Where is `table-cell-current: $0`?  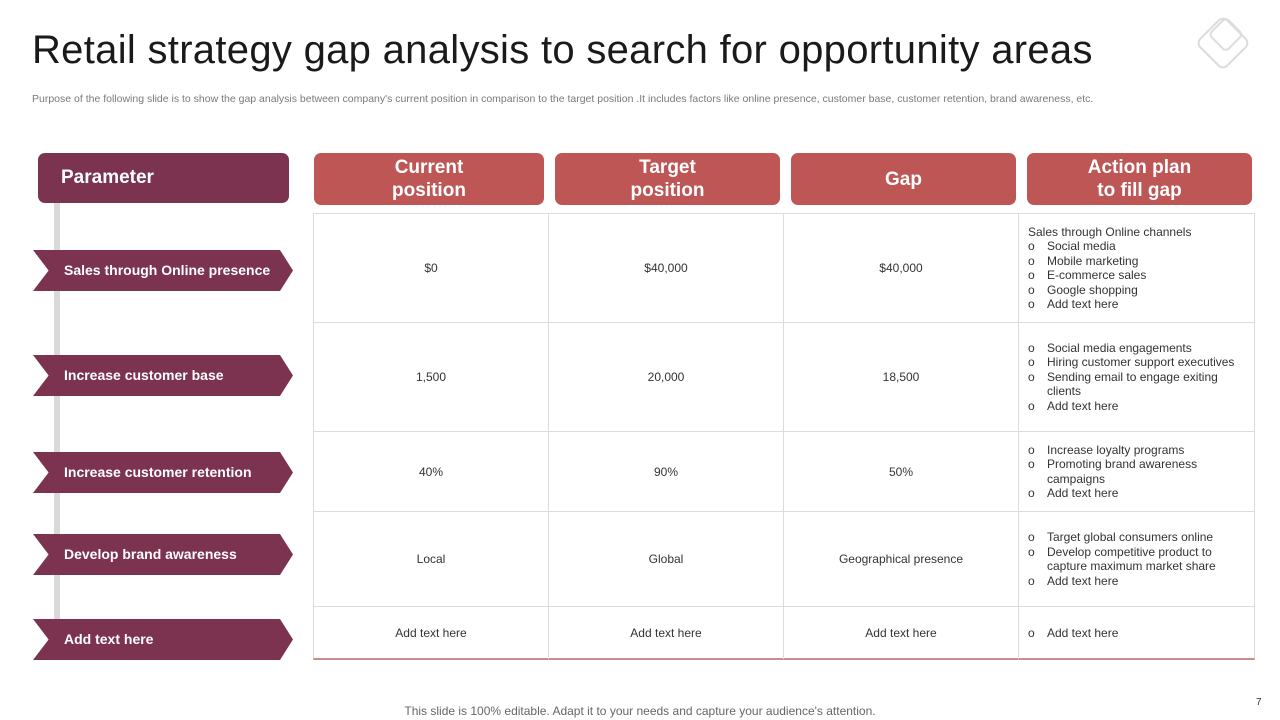 table-cell-current: $0 is located at coordinates (431, 268).